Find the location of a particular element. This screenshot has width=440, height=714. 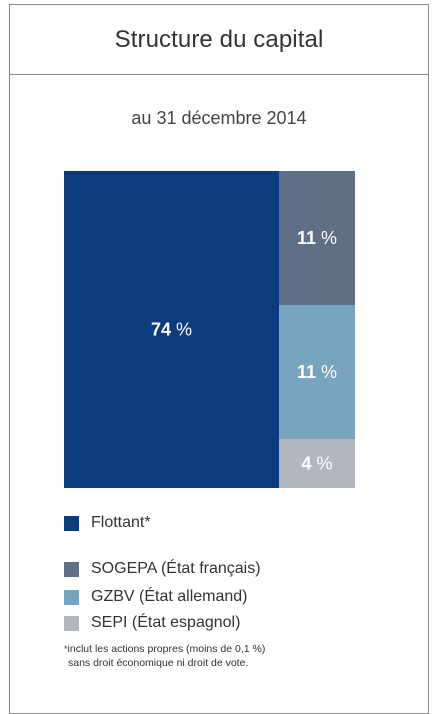

footnote-marker: * is located at coordinates (66, 649).